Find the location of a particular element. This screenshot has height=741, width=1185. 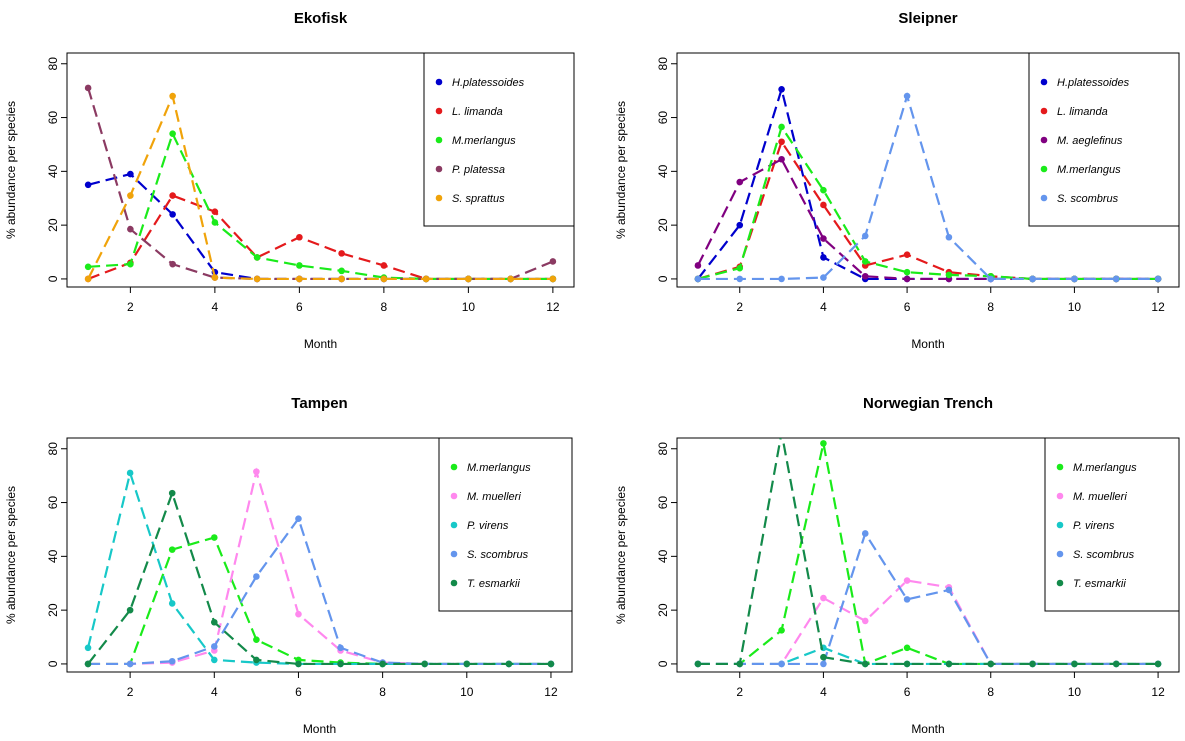

legend-label: L. limanda is located at coordinates (1082, 112).